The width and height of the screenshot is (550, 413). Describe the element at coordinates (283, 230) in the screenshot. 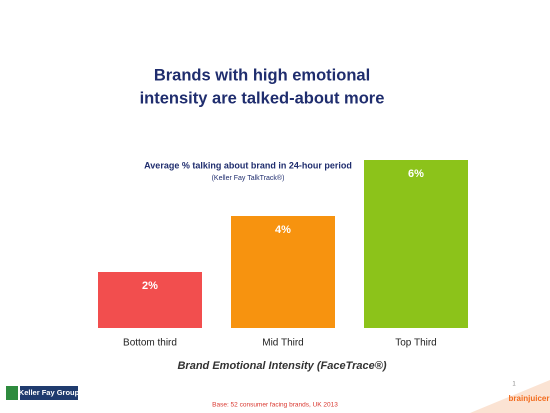

I see `value-label: 4%` at that location.